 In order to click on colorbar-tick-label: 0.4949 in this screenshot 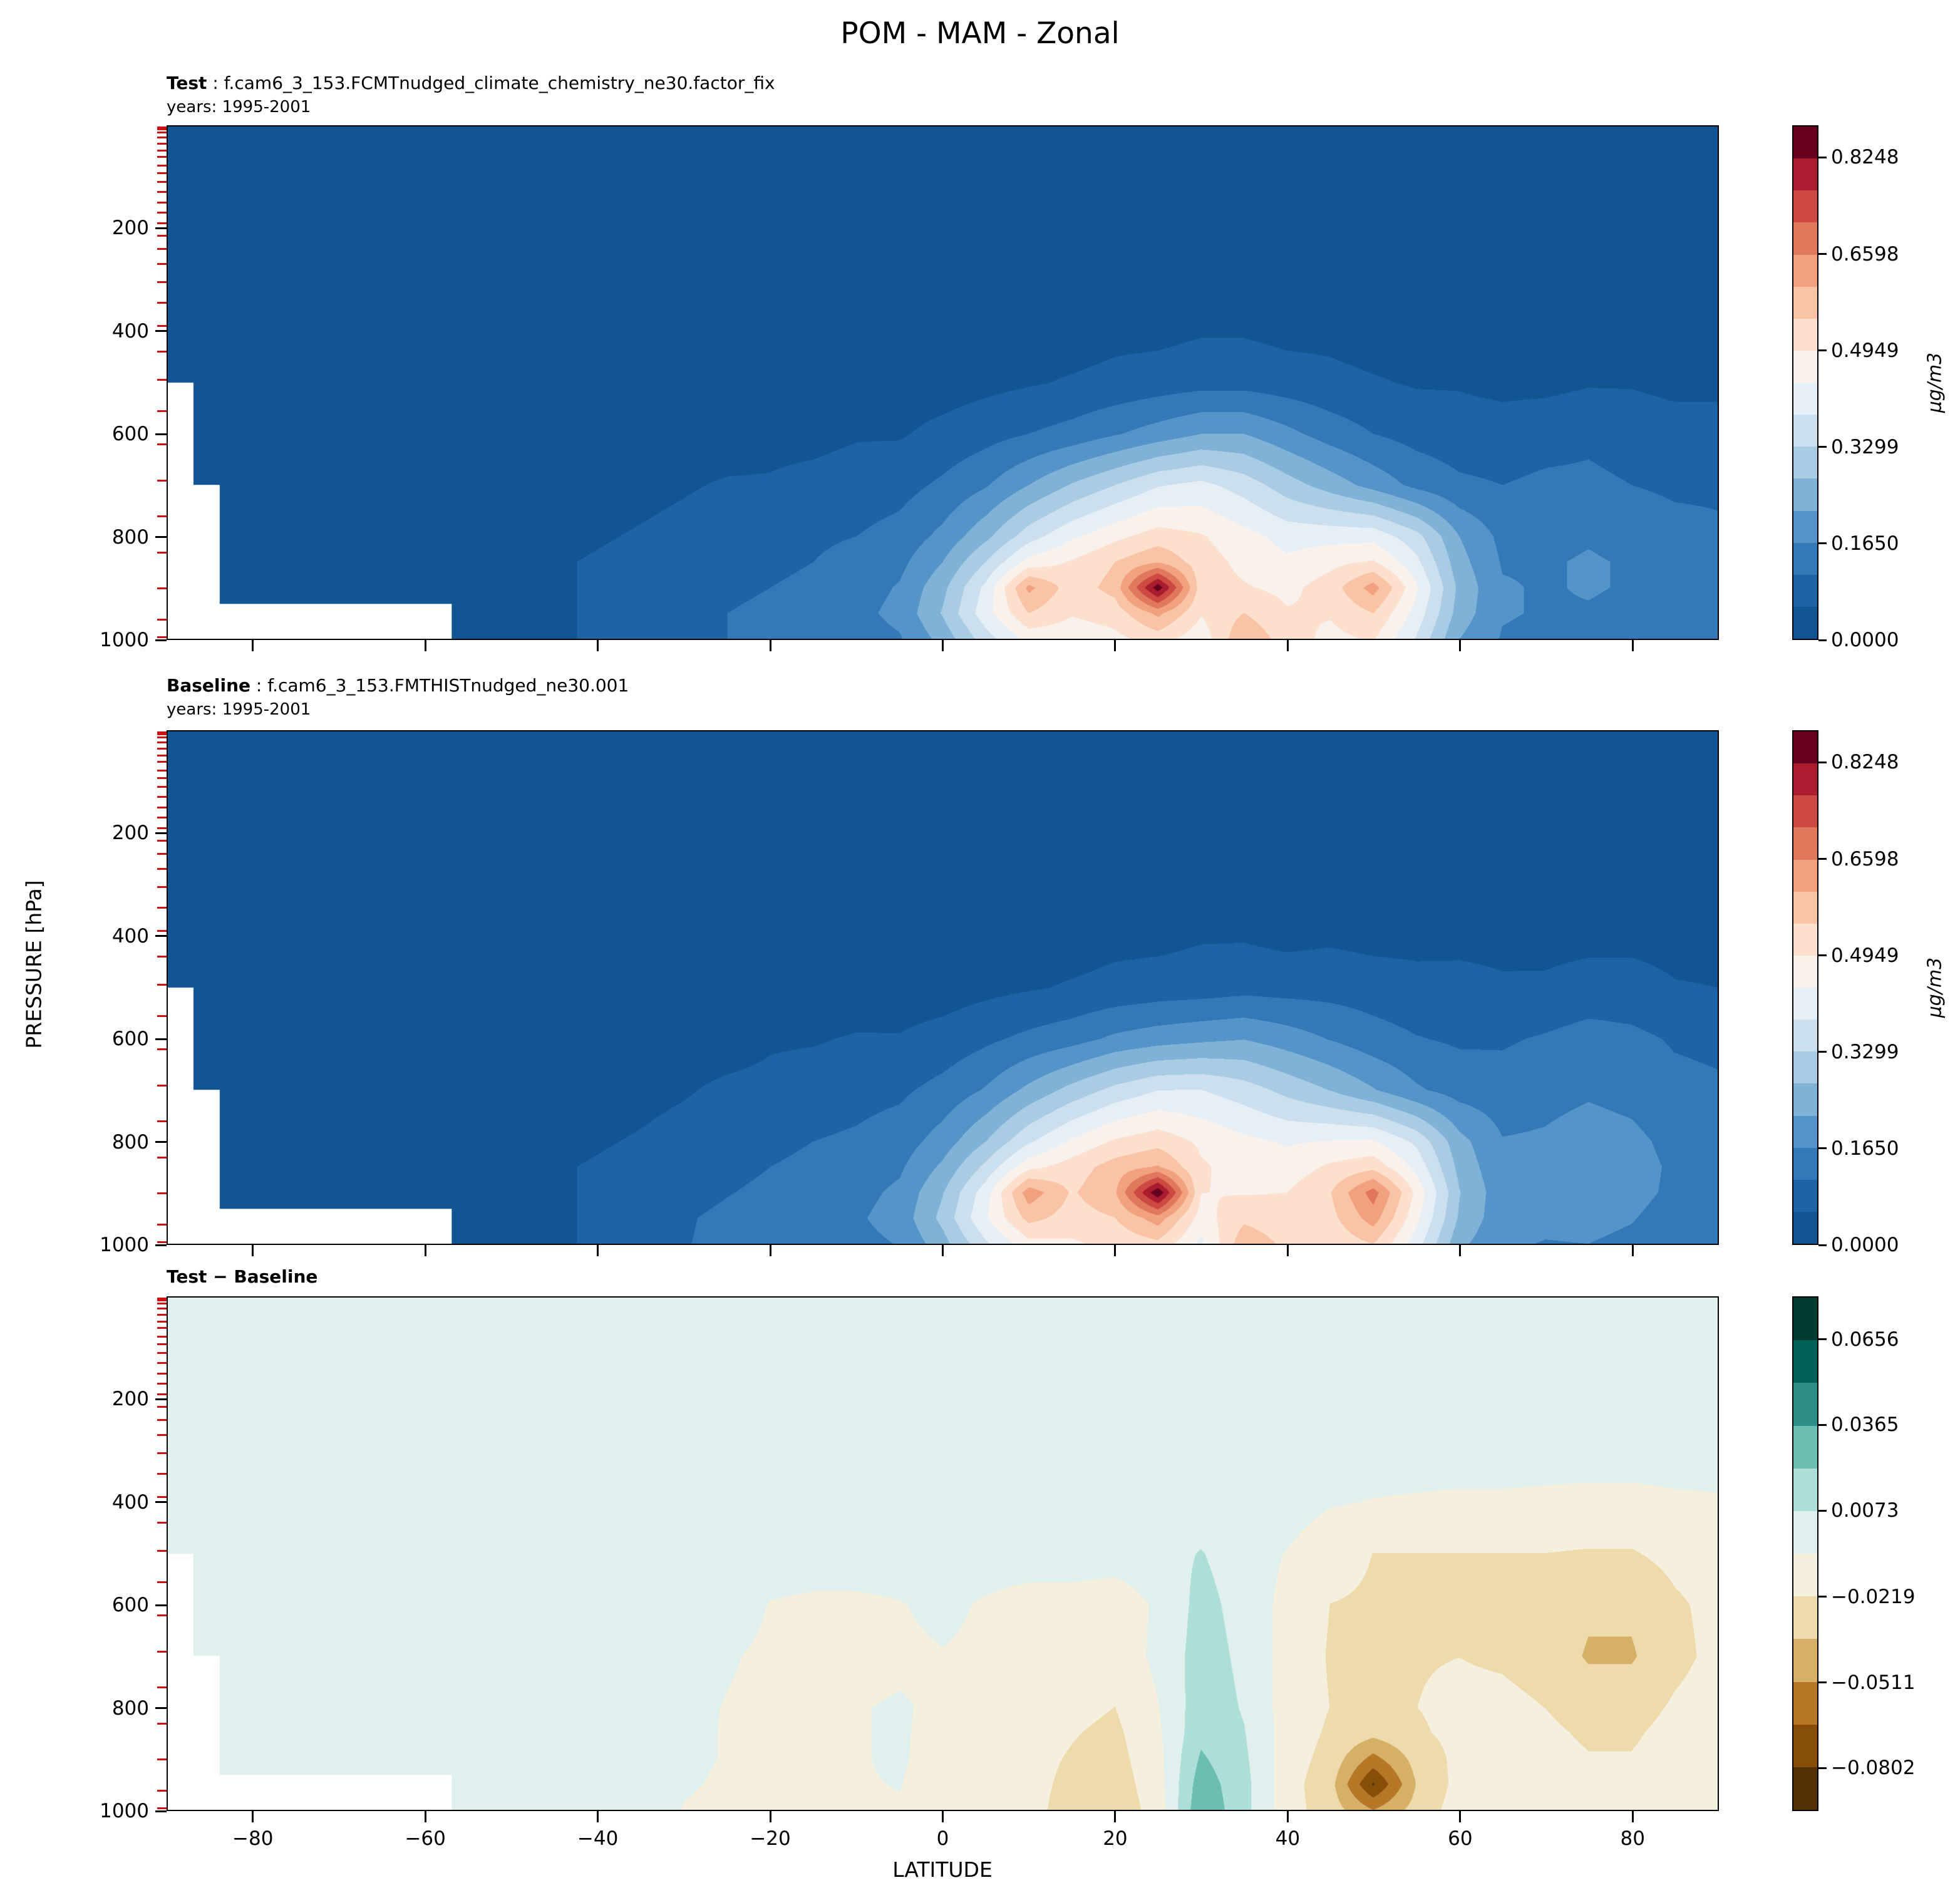, I will do `click(1865, 955)`.